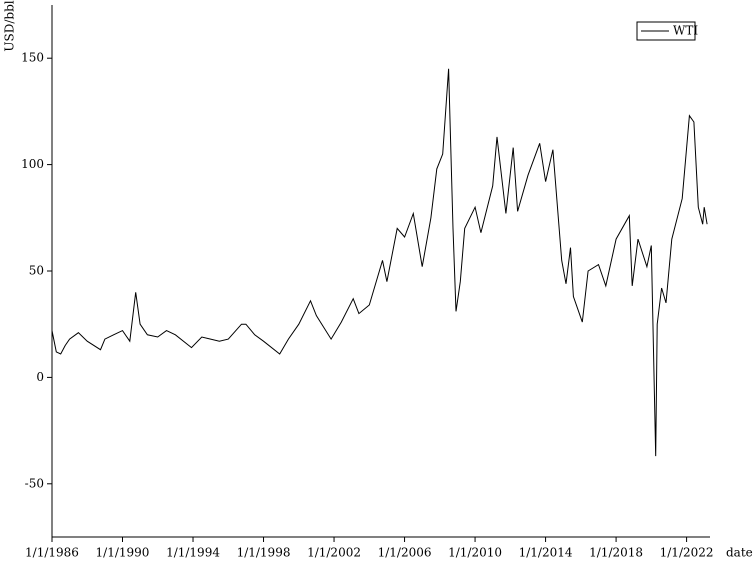 The height and width of the screenshot is (568, 754). What do you see at coordinates (687, 553) in the screenshot?
I see `x-tick-label: 1/1/2022` at bounding box center [687, 553].